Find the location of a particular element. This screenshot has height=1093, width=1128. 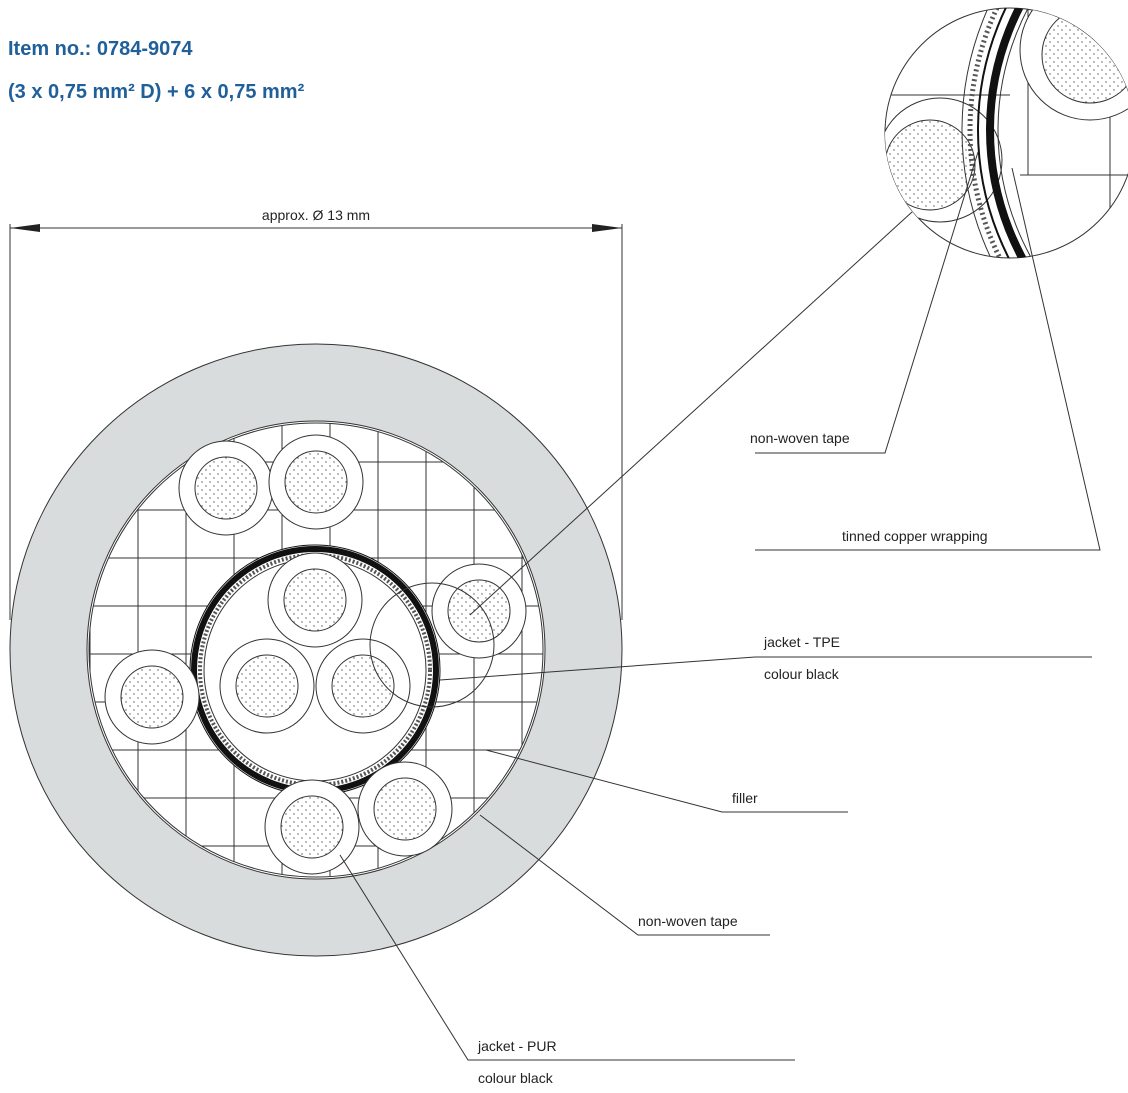

item-number: Item no.: 0784-9074 is located at coordinates (100, 49).